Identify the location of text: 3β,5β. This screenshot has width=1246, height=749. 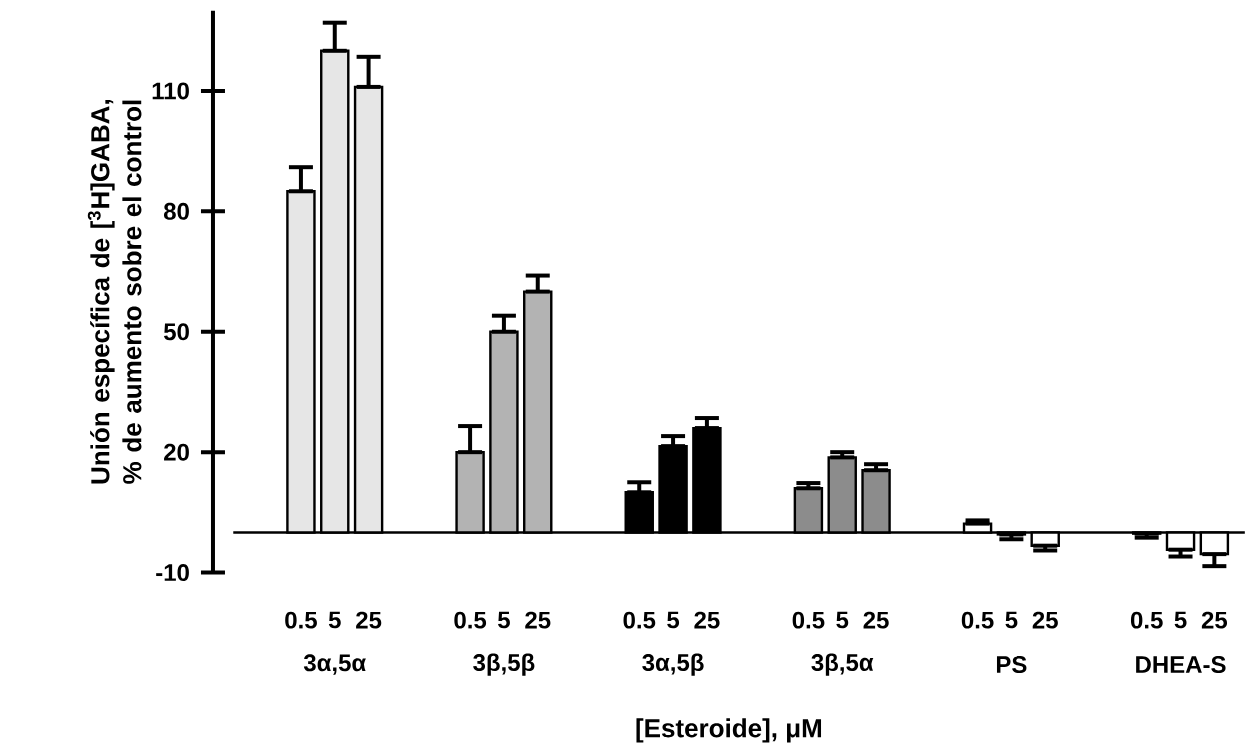
(504, 664).